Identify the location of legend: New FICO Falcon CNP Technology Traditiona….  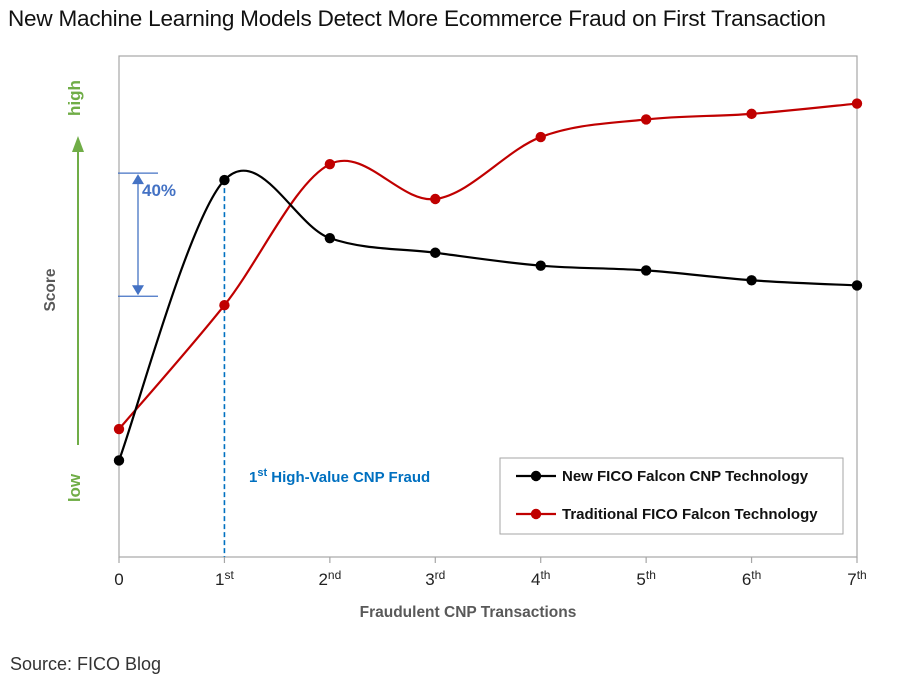
(671, 496).